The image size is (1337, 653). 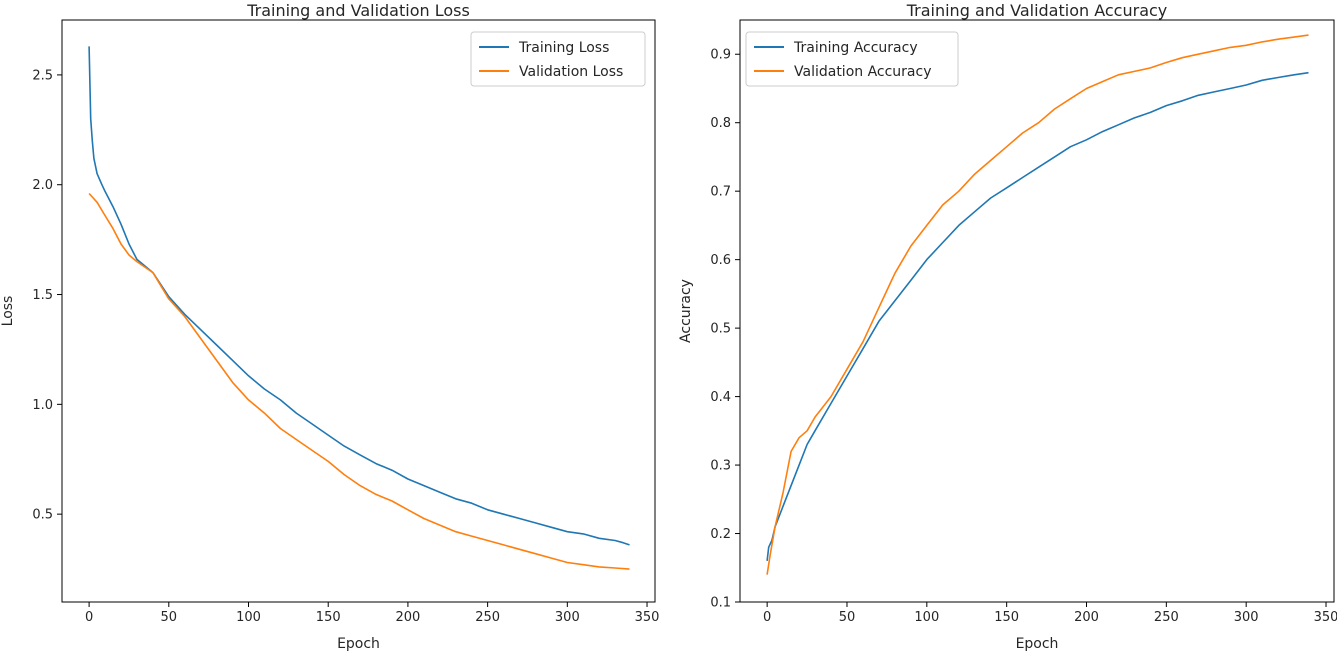 I want to click on legend-label-0: Training Loss, so click(x=563, y=48).